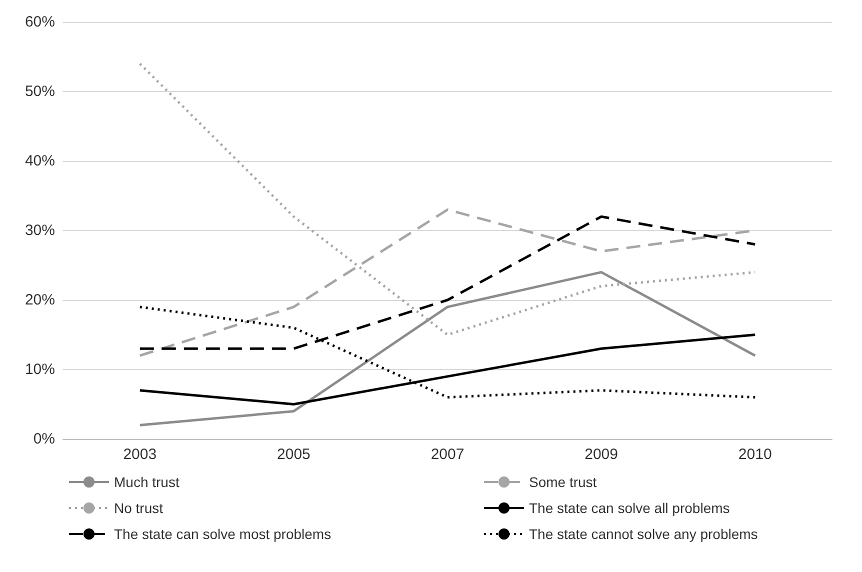 This screenshot has height=572, width=862. Describe the element at coordinates (39, 22) in the screenshot. I see `y-tick-label: 60%` at that location.